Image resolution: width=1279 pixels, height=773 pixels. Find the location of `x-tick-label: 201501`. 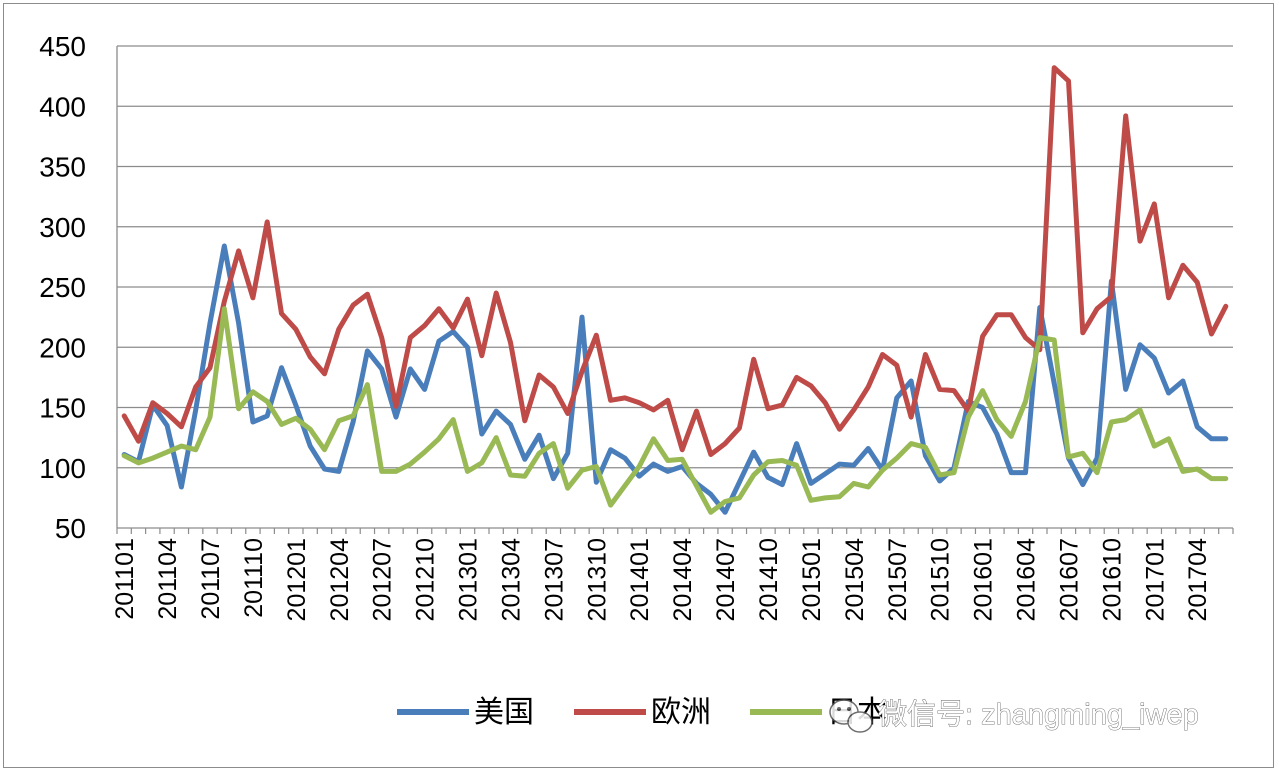

x-tick-label: 201501 is located at coordinates (812, 579).